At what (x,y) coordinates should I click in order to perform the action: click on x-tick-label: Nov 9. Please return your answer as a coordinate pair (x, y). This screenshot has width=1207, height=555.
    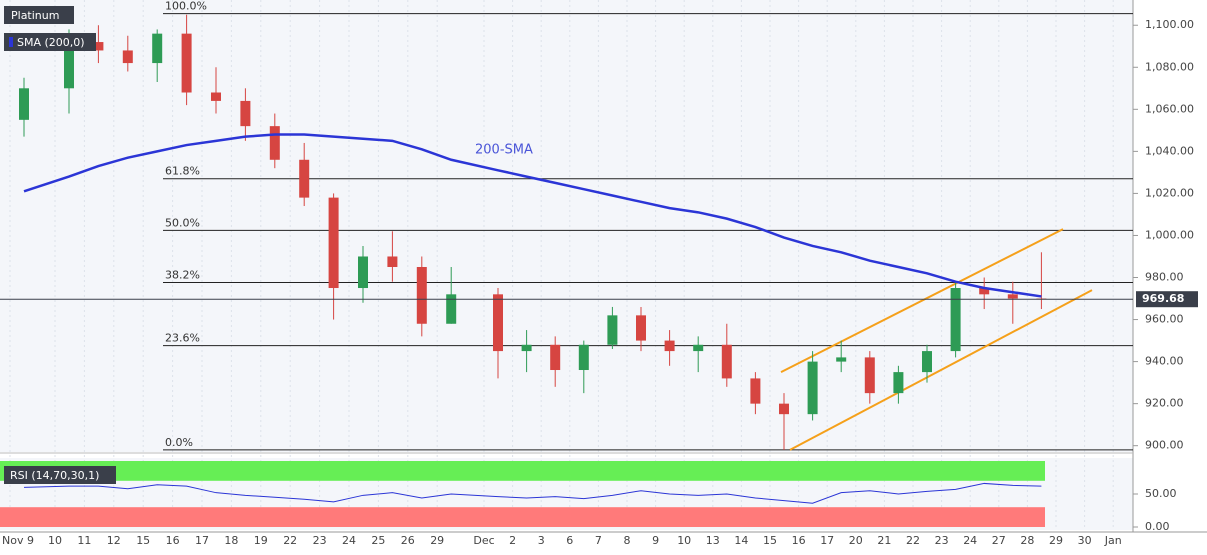
    Looking at the image, I should click on (18, 540).